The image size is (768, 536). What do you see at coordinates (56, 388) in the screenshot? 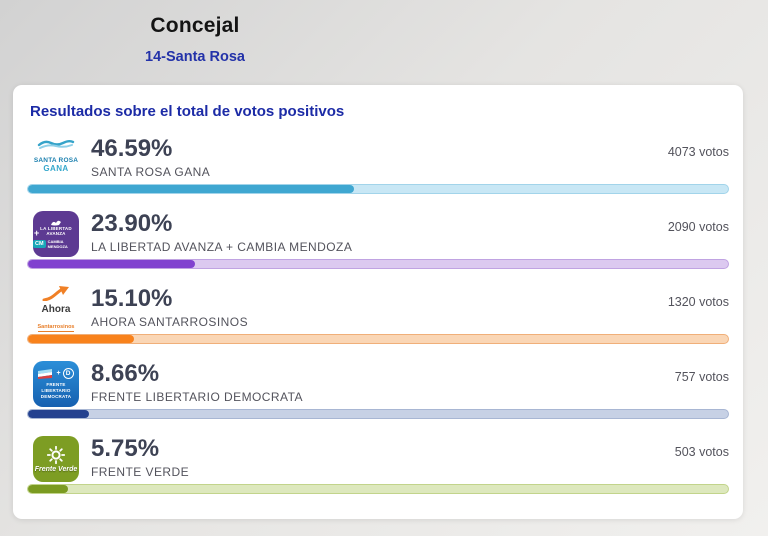
I see `logo-text: FRENTE LIBERTARIO` at bounding box center [56, 388].